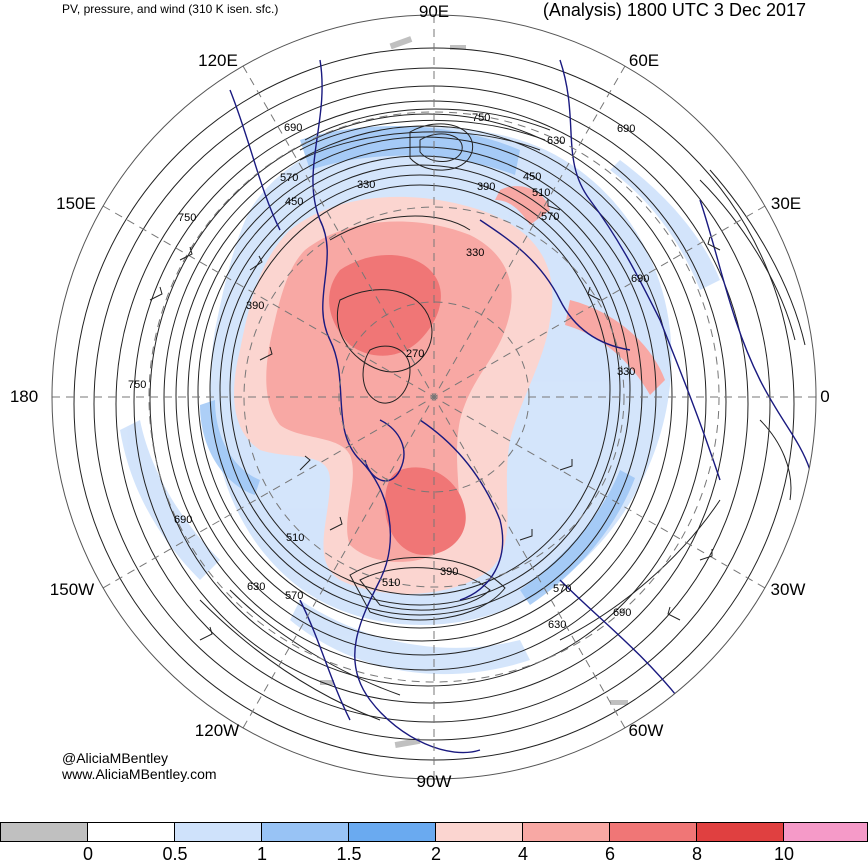  What do you see at coordinates (784, 854) in the screenshot?
I see `colorbar-tick-8: 10` at bounding box center [784, 854].